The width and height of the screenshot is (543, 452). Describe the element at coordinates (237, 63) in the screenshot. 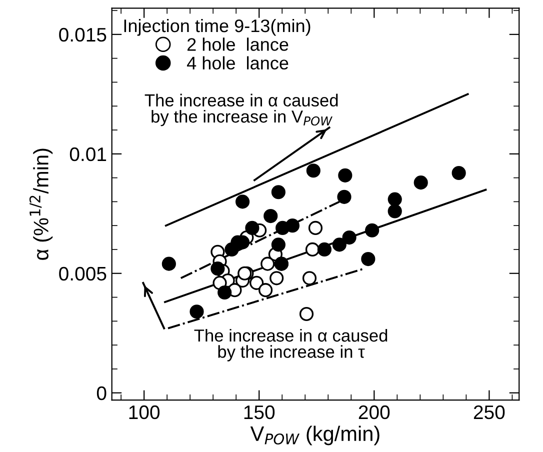

I see `legend-label: 4 hole lance` at that location.